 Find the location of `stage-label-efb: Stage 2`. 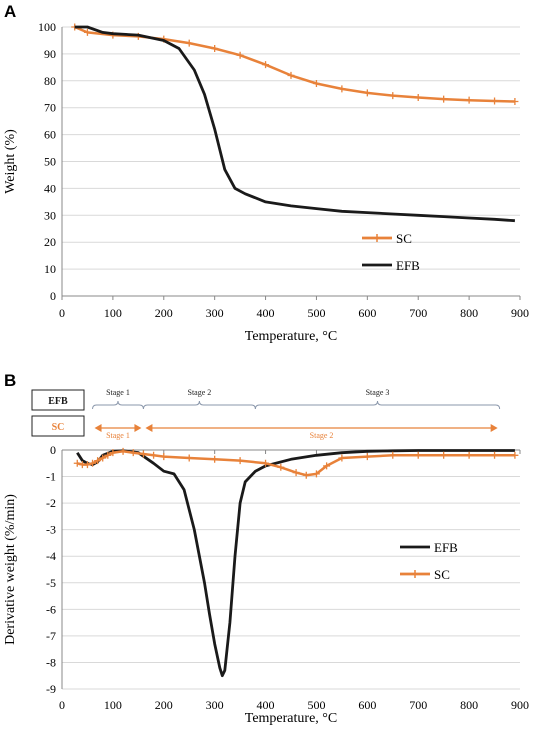

stage-label-efb: Stage 2 is located at coordinates (200, 392).